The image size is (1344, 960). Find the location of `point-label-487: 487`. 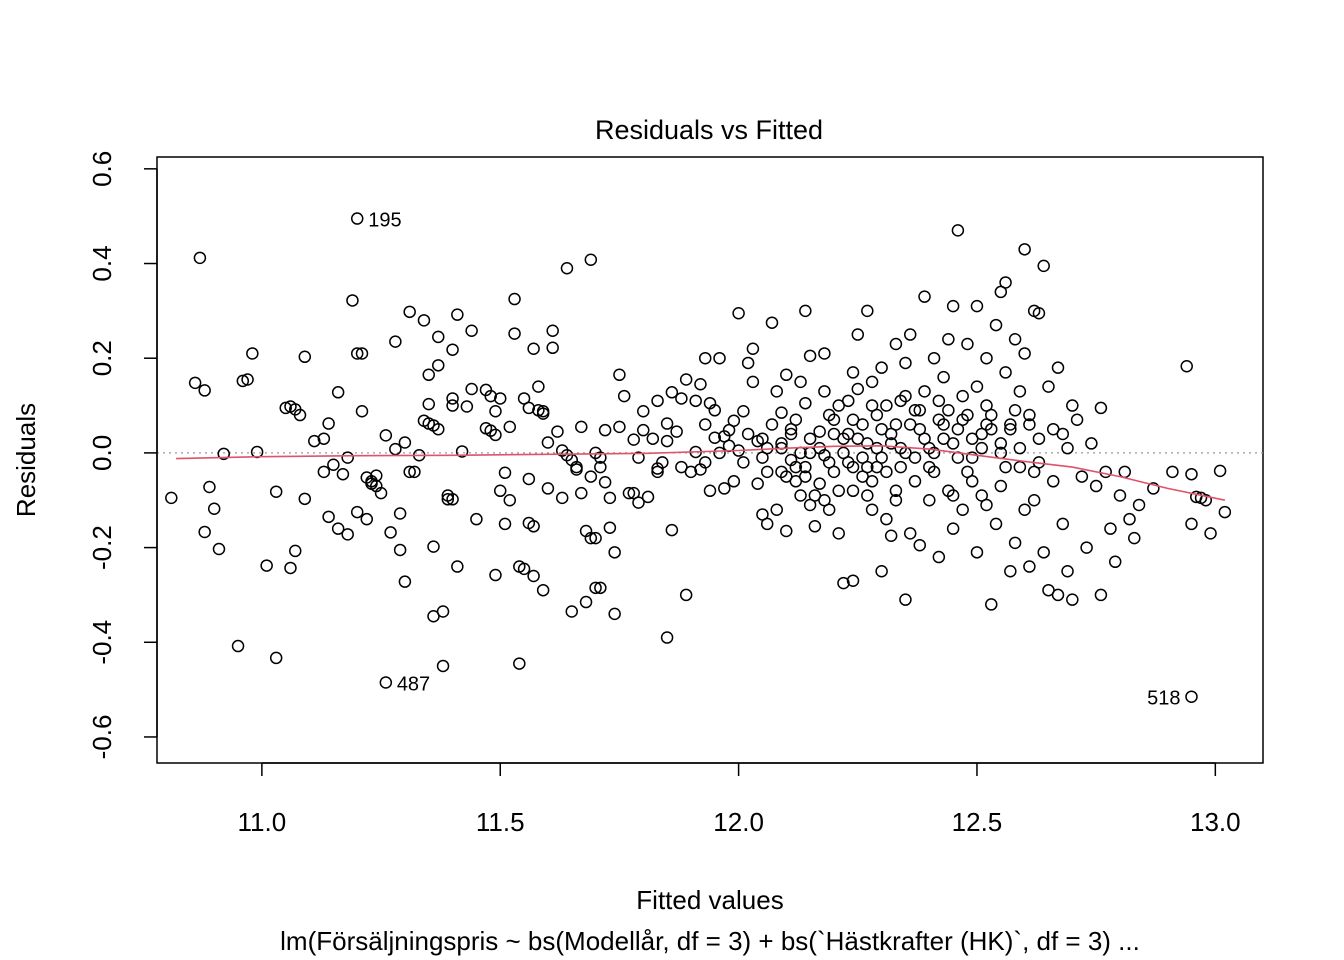

point-label-487: 487 is located at coordinates (413, 685).